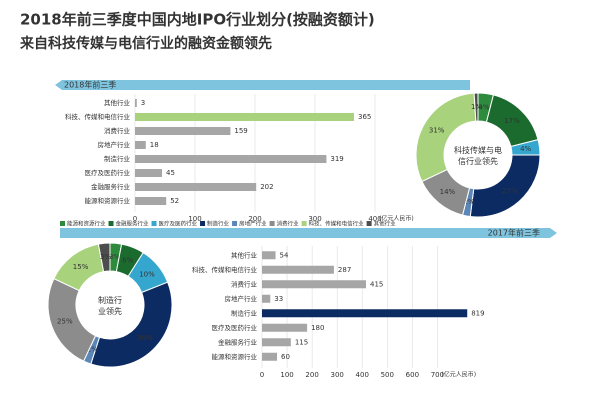  Describe the element at coordinates (477, 313) in the screenshot. I see `value-label: 819` at that location.